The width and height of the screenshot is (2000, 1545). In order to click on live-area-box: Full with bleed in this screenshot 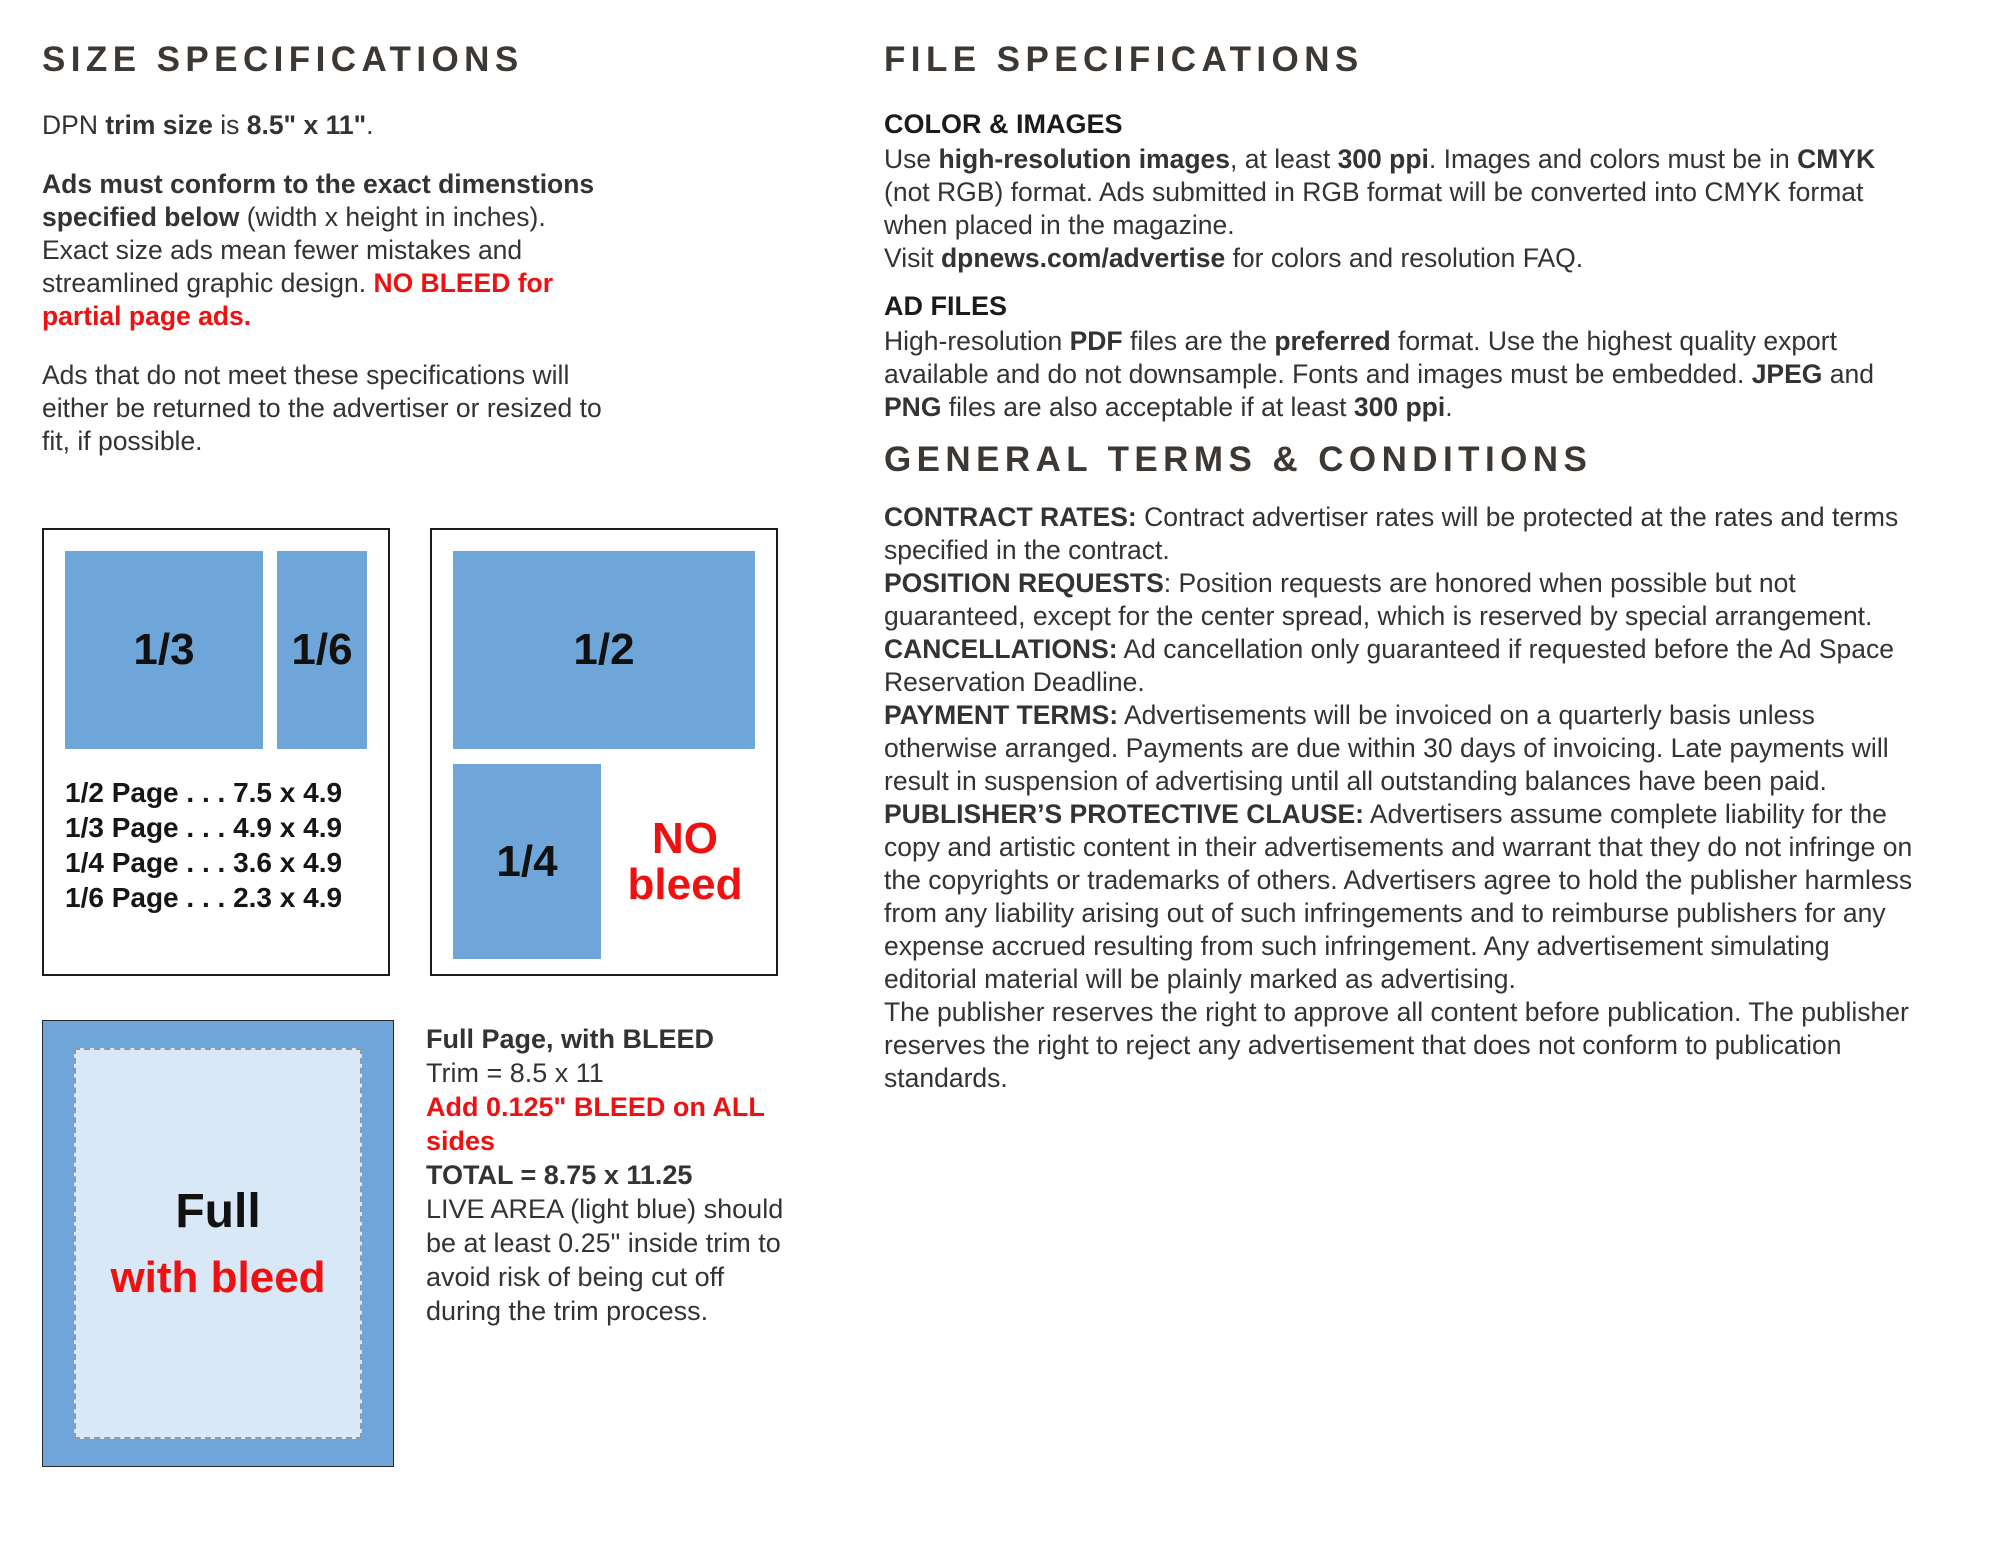, I will do `click(218, 1244)`.